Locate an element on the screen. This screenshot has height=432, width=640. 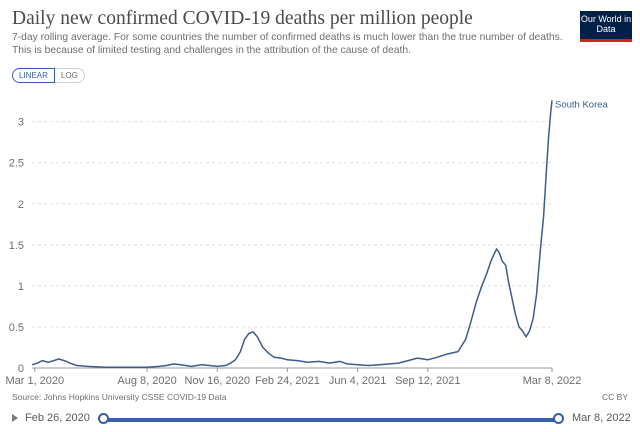
x-tick-label: Mar 8, 2022 is located at coordinates (552, 381).